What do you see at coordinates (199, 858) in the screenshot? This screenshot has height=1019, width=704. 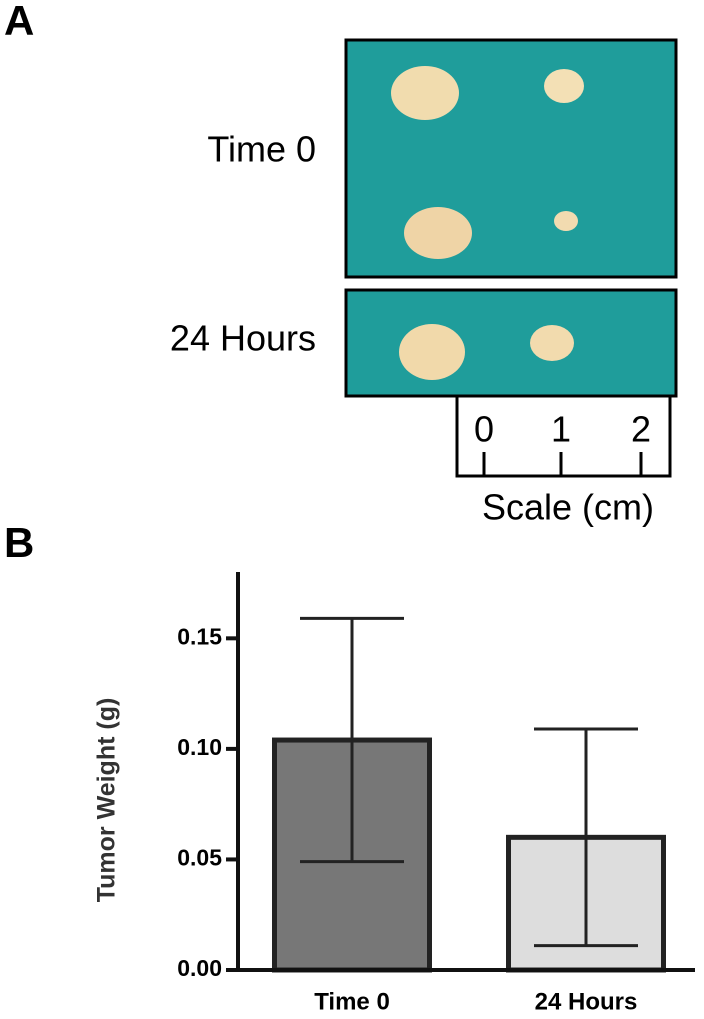 I see `y-tick-label: 0.05` at bounding box center [199, 858].